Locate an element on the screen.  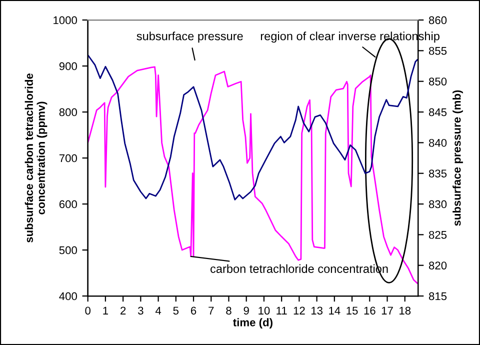
y-tick-label: 700 is located at coordinates (68, 158).